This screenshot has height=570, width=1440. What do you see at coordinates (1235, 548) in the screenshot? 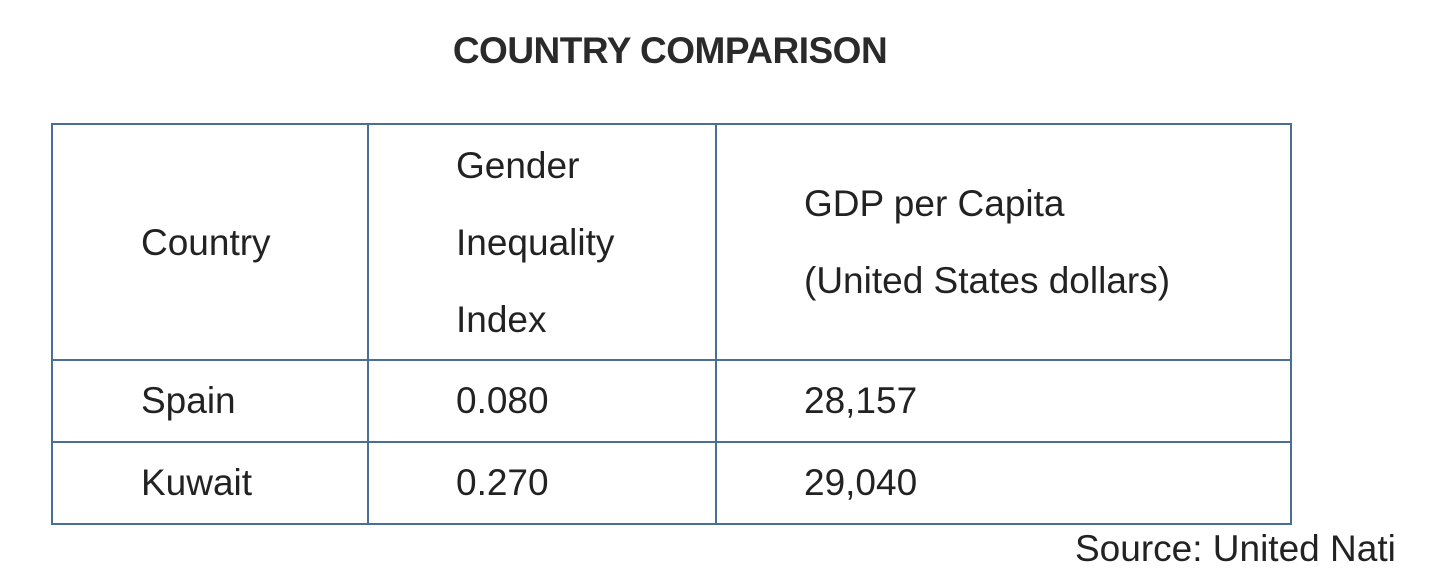
I see `source-note: Source: United Nati` at bounding box center [1235, 548].